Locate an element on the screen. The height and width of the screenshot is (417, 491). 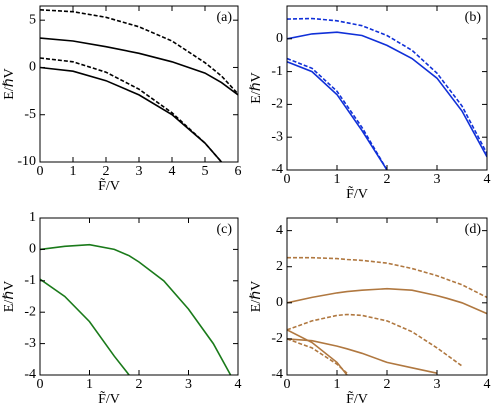
panel-label: (a) is located at coordinates (224, 17).